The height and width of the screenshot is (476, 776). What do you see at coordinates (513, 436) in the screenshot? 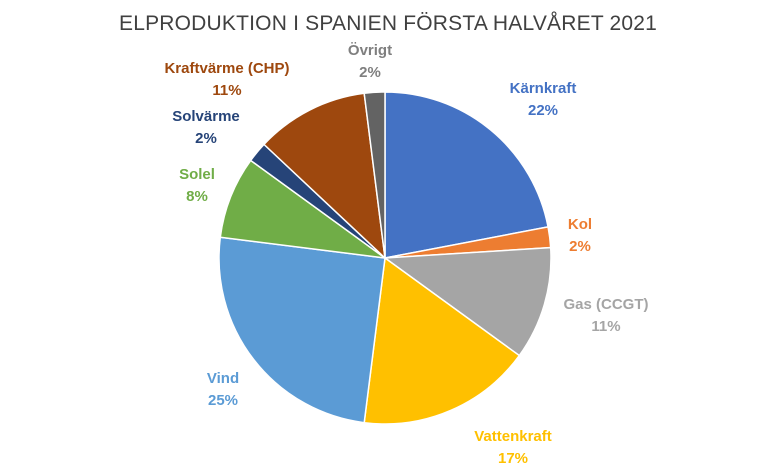
I see `slice-label-vattenkraft: Vattenkraft` at bounding box center [513, 436].